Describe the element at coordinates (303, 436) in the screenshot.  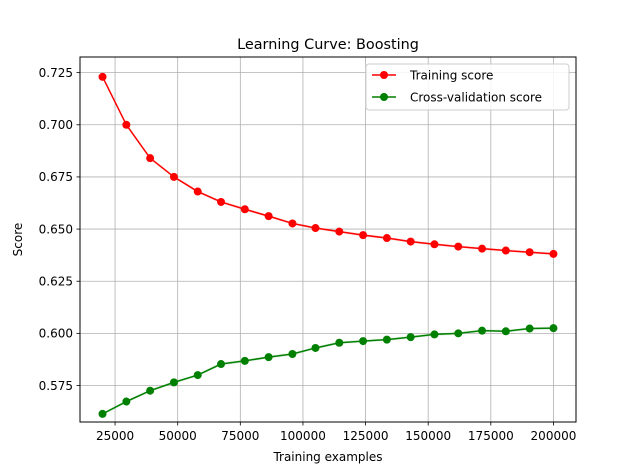
I see `x-tick-label: 100000` at that location.